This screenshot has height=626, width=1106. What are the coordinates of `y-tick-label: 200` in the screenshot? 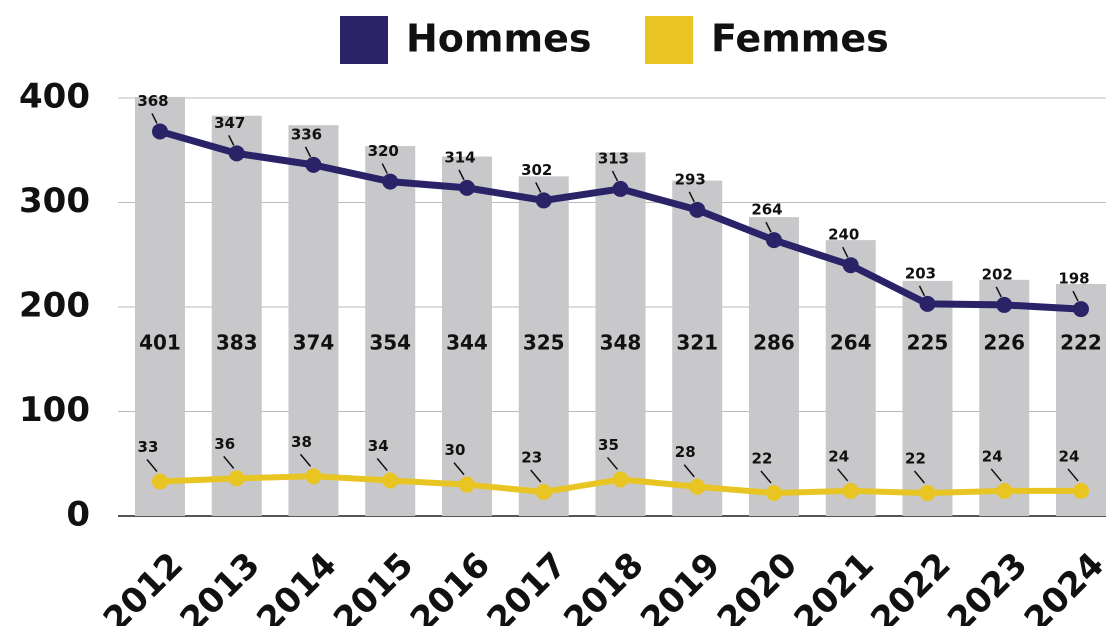 It's located at (54, 306).